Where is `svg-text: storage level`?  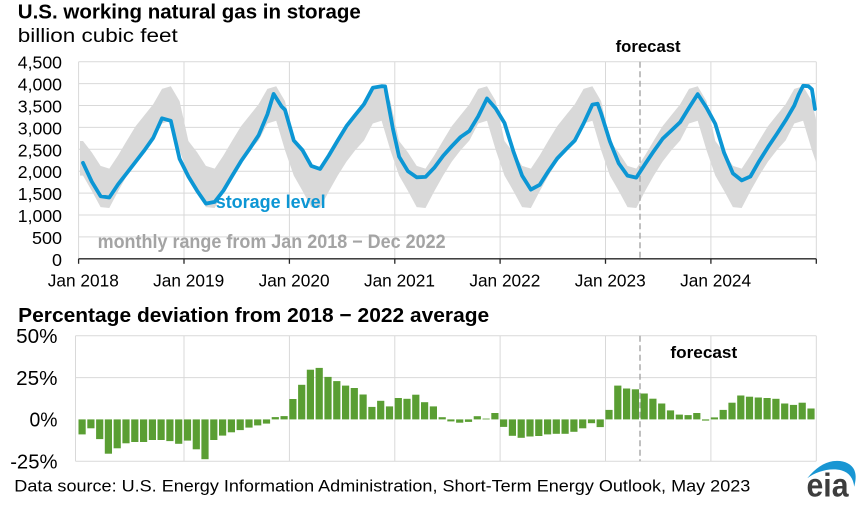
svg-text: storage level is located at coordinates (271, 201).